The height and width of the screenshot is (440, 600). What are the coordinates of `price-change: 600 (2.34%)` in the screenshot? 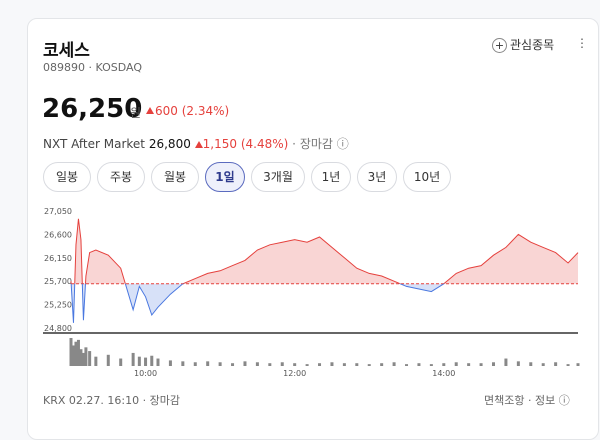 It's located at (192, 111).